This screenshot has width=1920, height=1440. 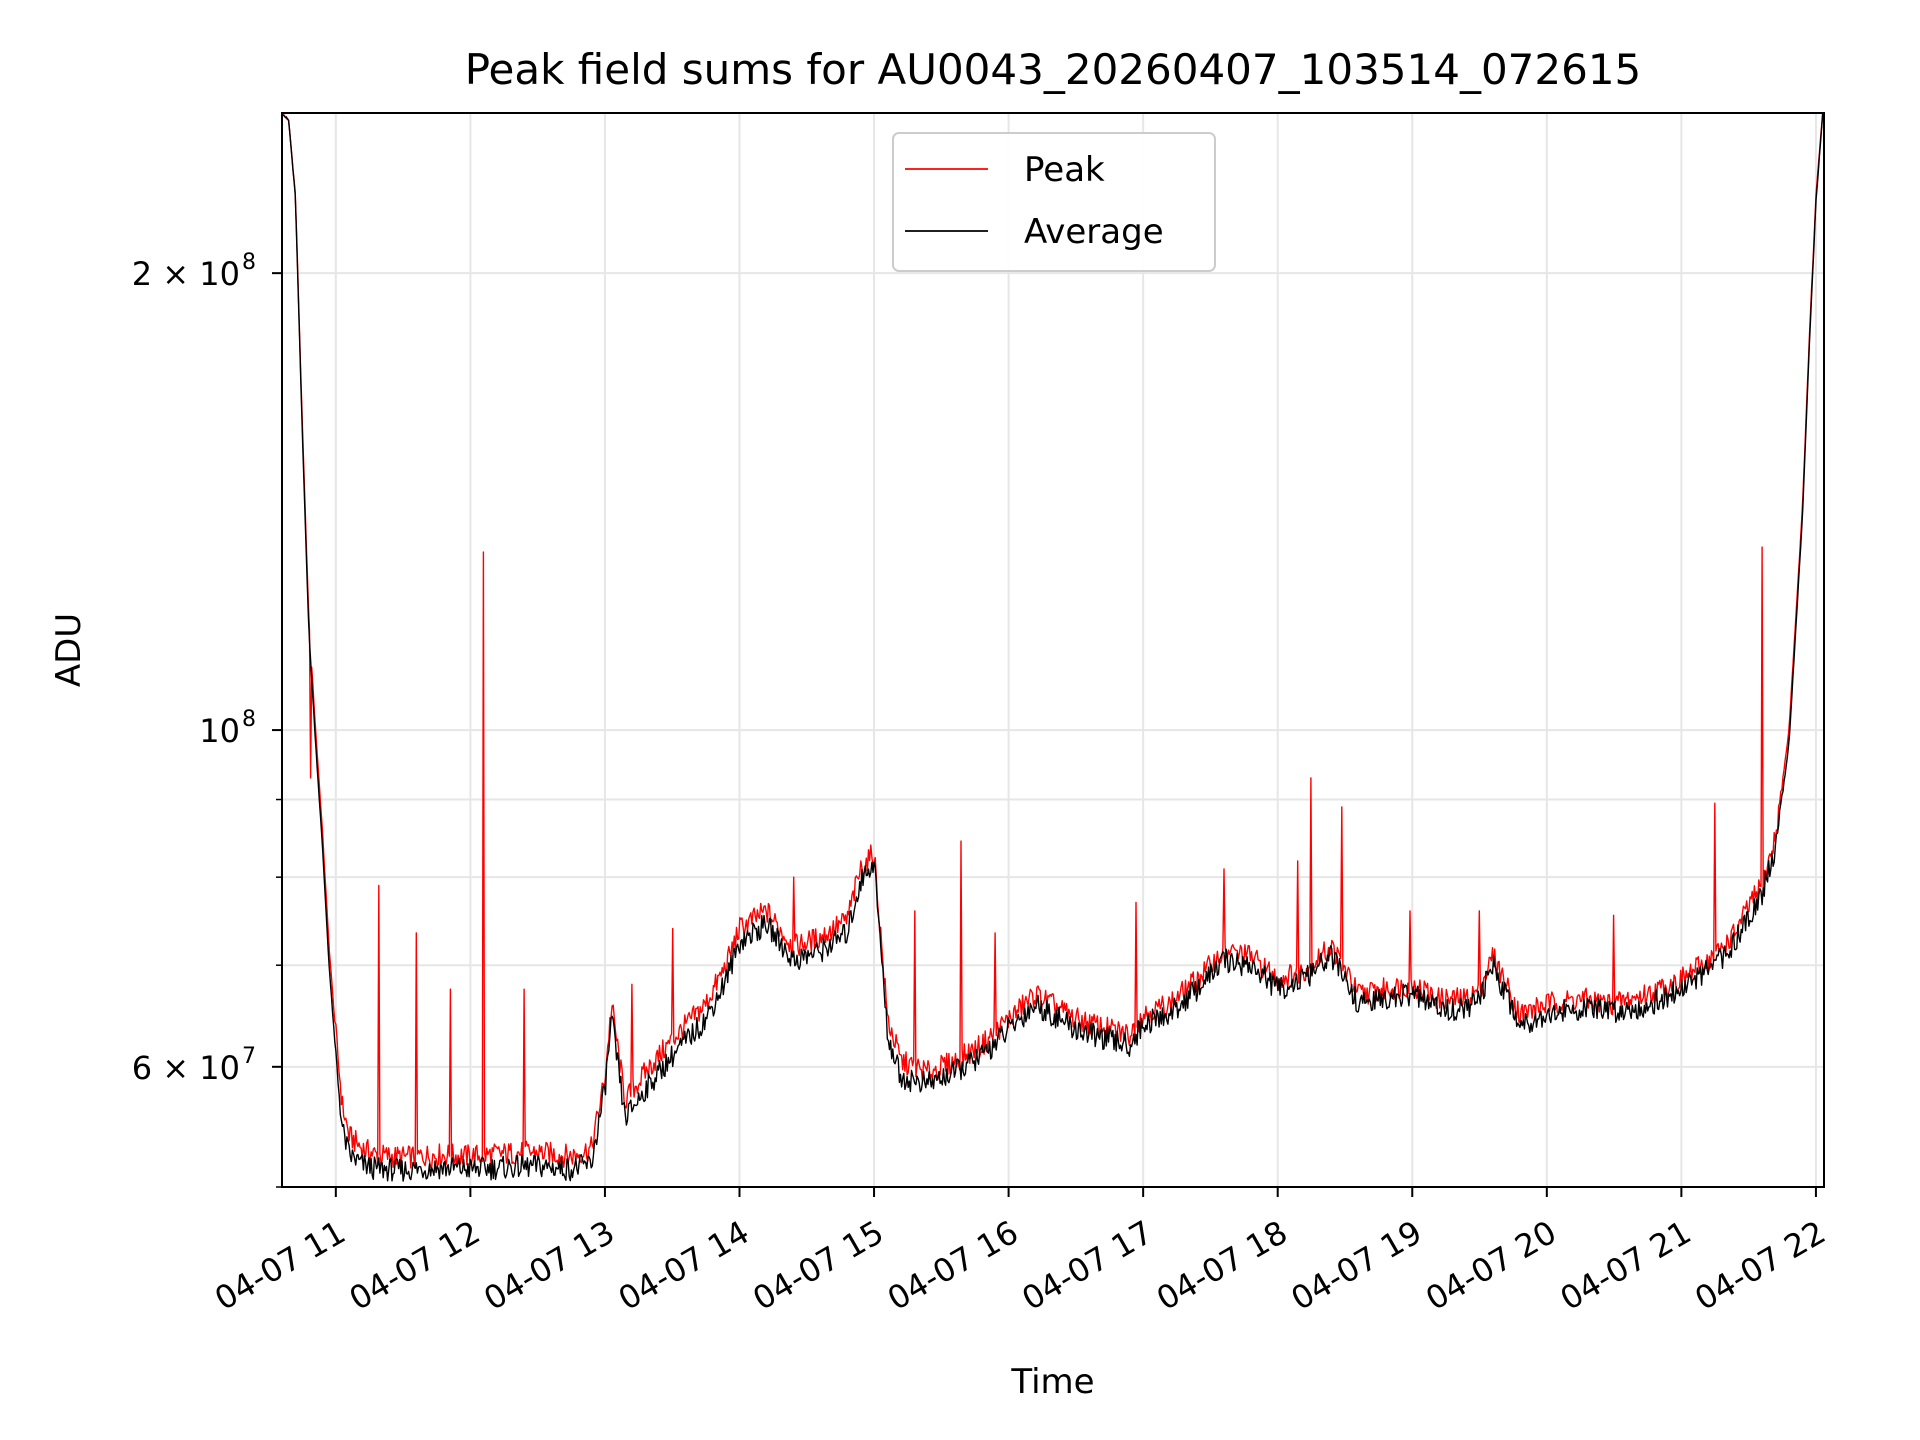 What do you see at coordinates (1052, 1382) in the screenshot?
I see `x-axis-label: Time` at bounding box center [1052, 1382].